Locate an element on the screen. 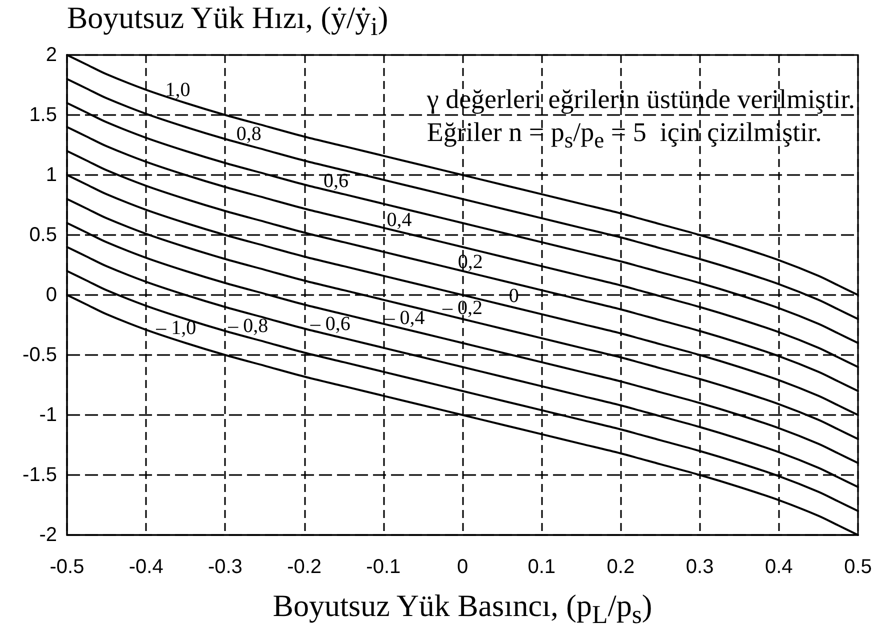 This screenshot has width=876, height=630. annotation: – 0,8 is located at coordinates (248, 326).